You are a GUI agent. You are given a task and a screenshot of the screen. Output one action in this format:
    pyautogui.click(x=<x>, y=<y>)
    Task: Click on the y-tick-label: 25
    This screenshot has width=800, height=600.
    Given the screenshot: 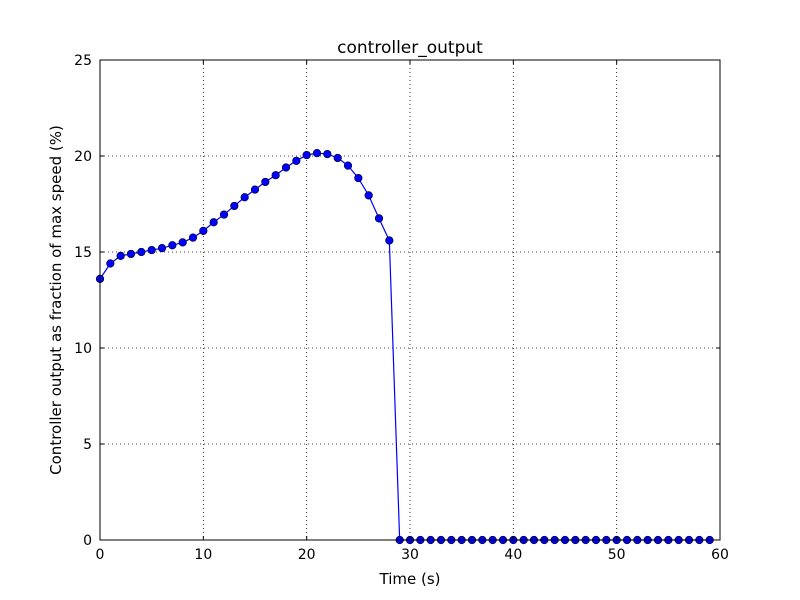 What is the action you would take?
    pyautogui.click(x=83, y=61)
    